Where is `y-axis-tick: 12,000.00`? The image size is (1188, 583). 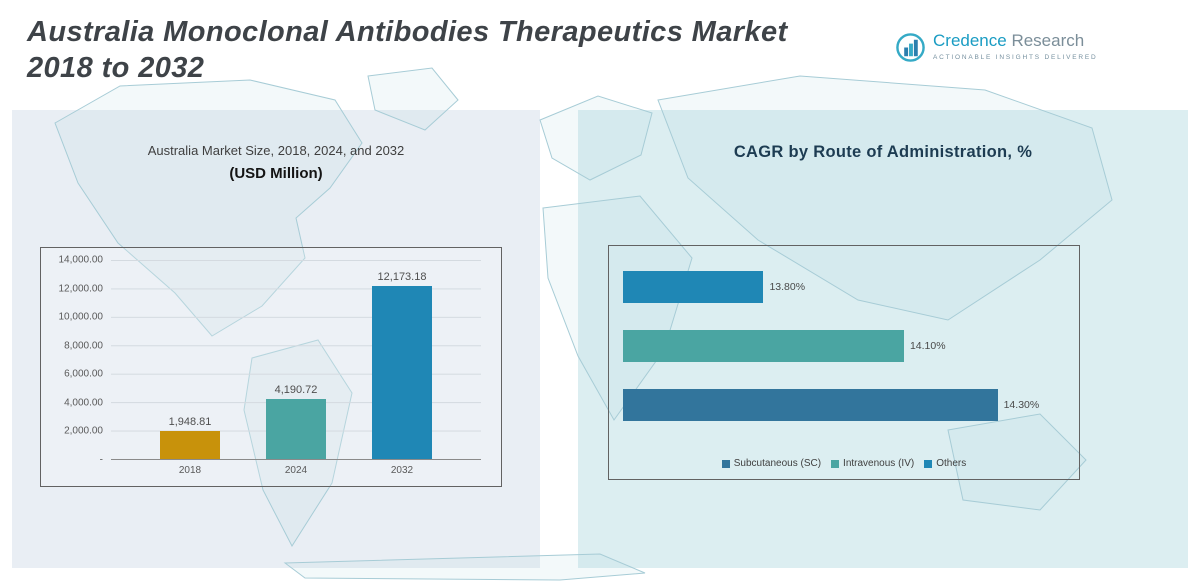
y-axis-tick: 12,000.00 is located at coordinates (81, 289).